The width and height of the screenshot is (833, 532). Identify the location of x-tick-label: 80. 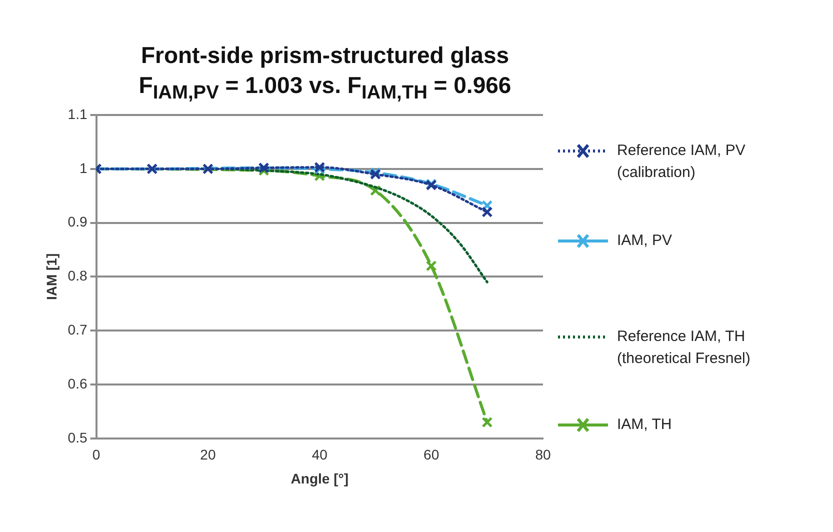
(543, 454).